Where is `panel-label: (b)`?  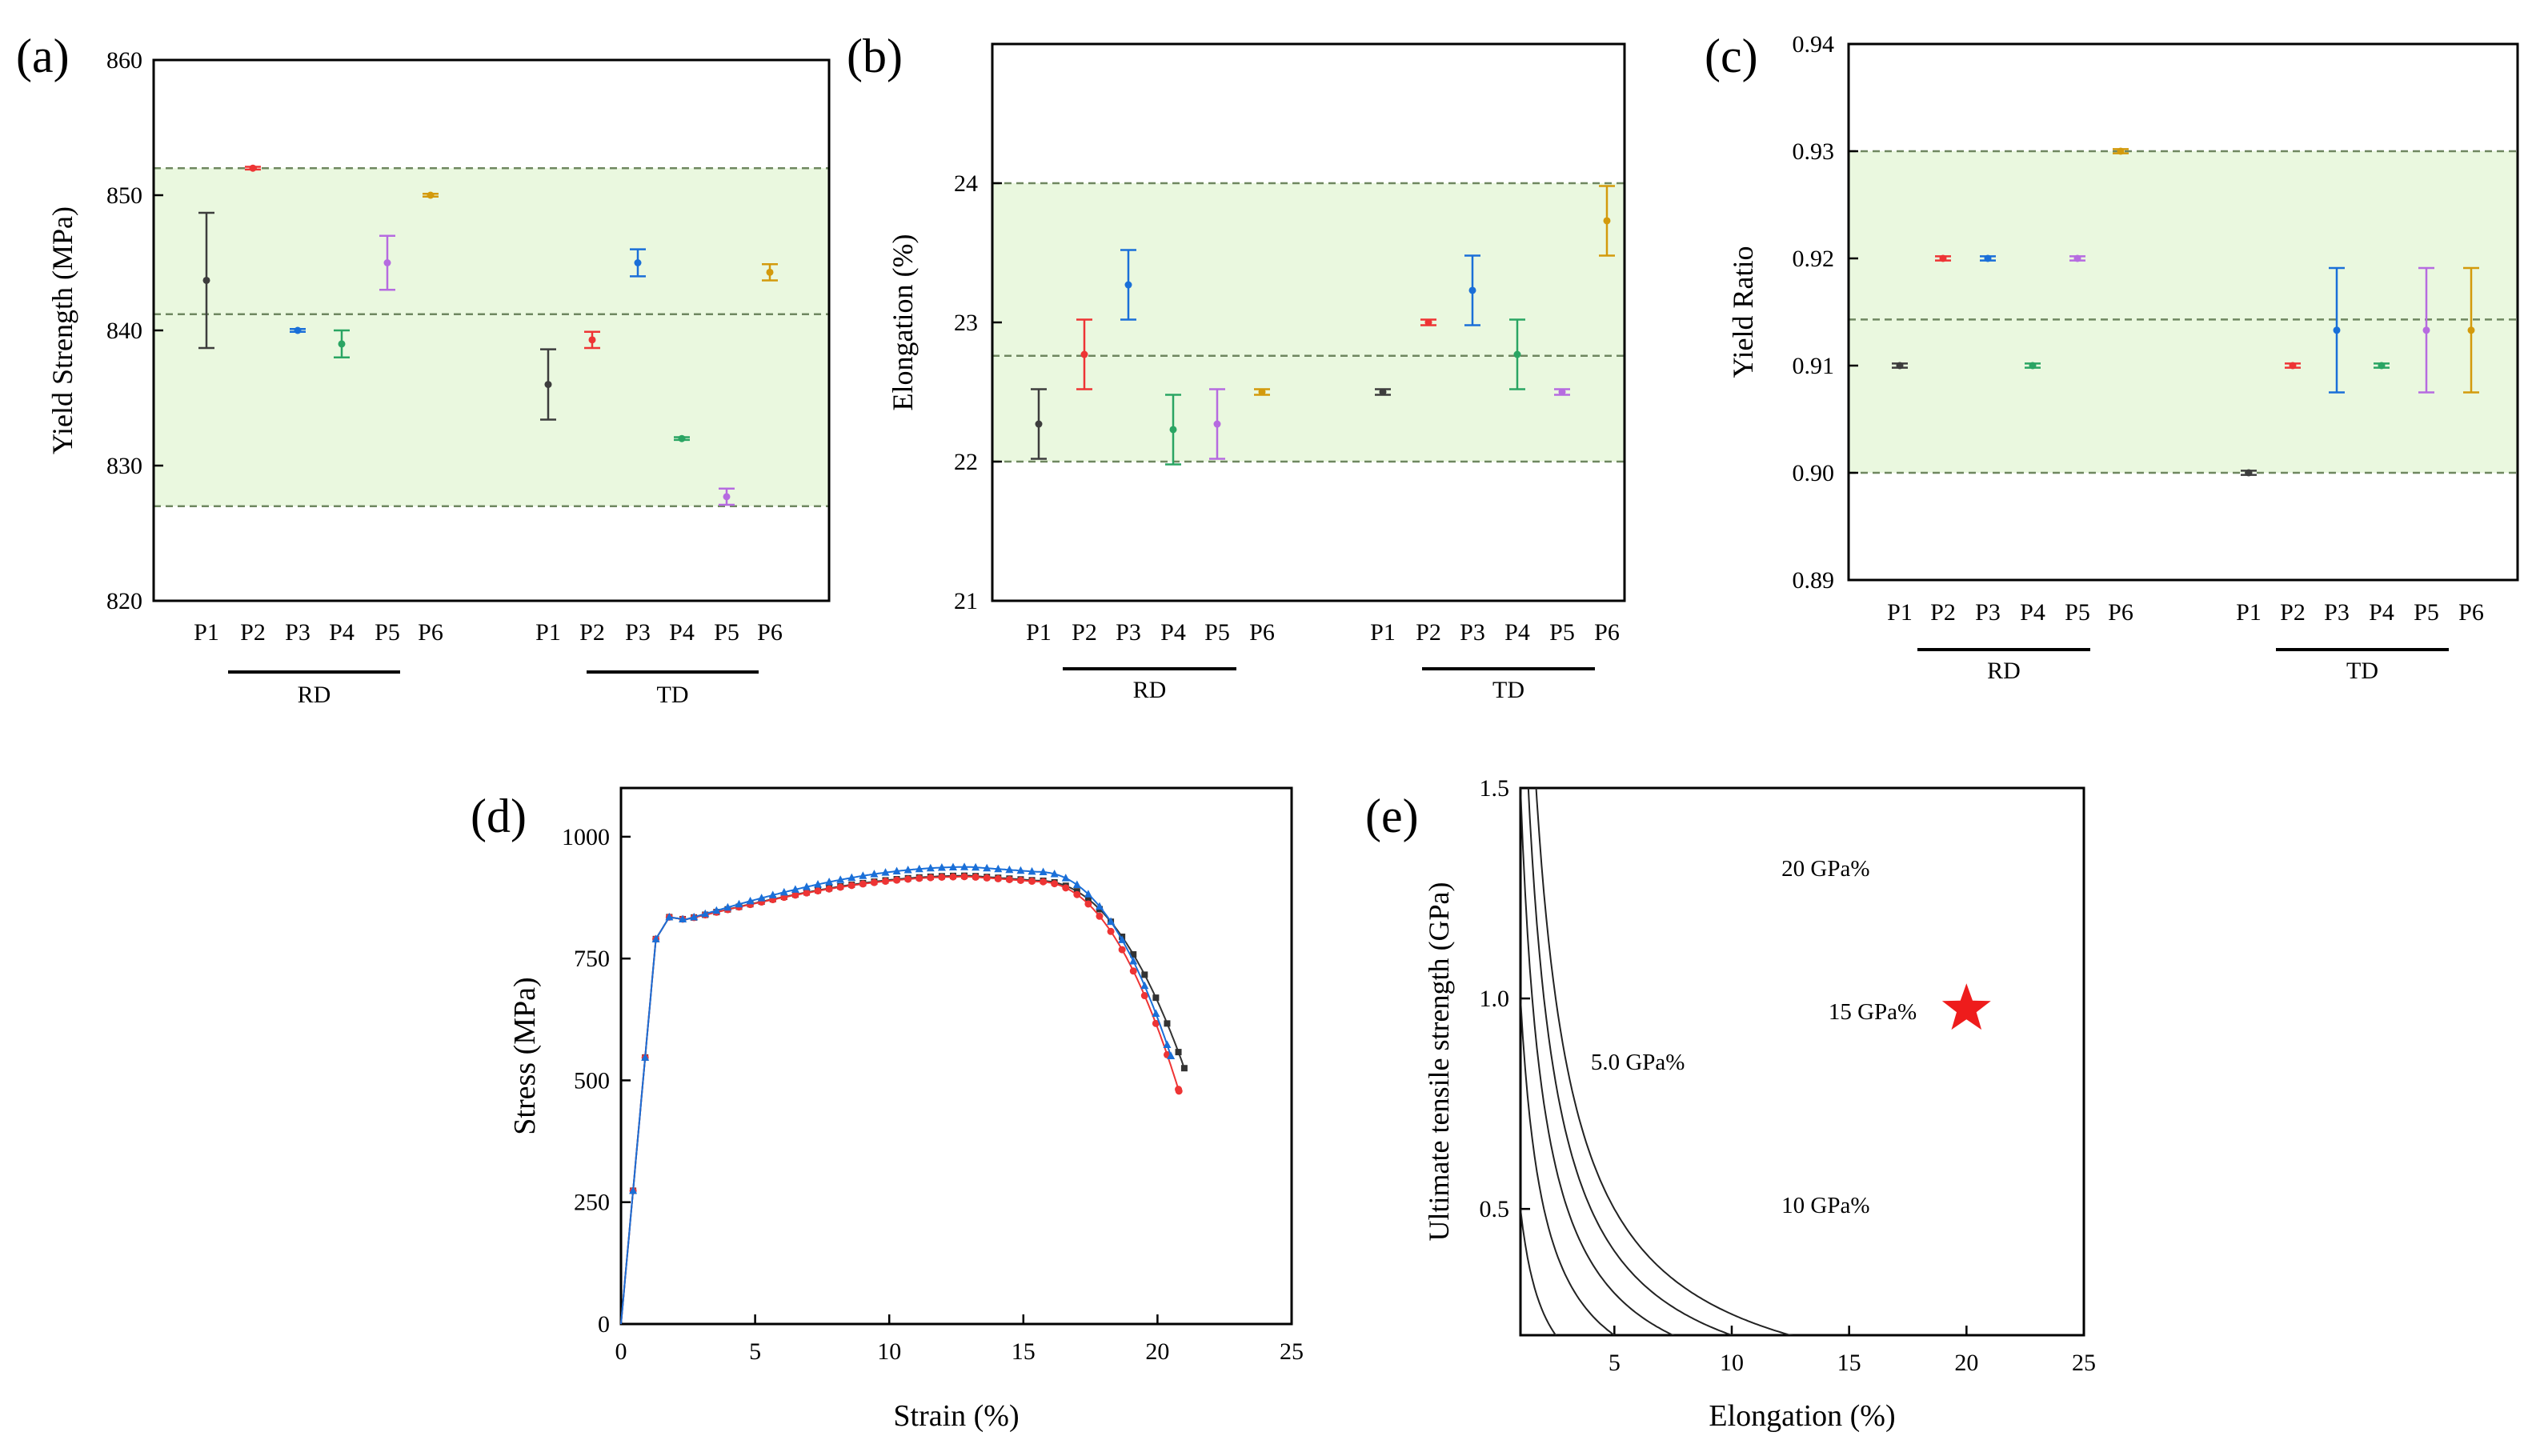 panel-label: (b) is located at coordinates (875, 56).